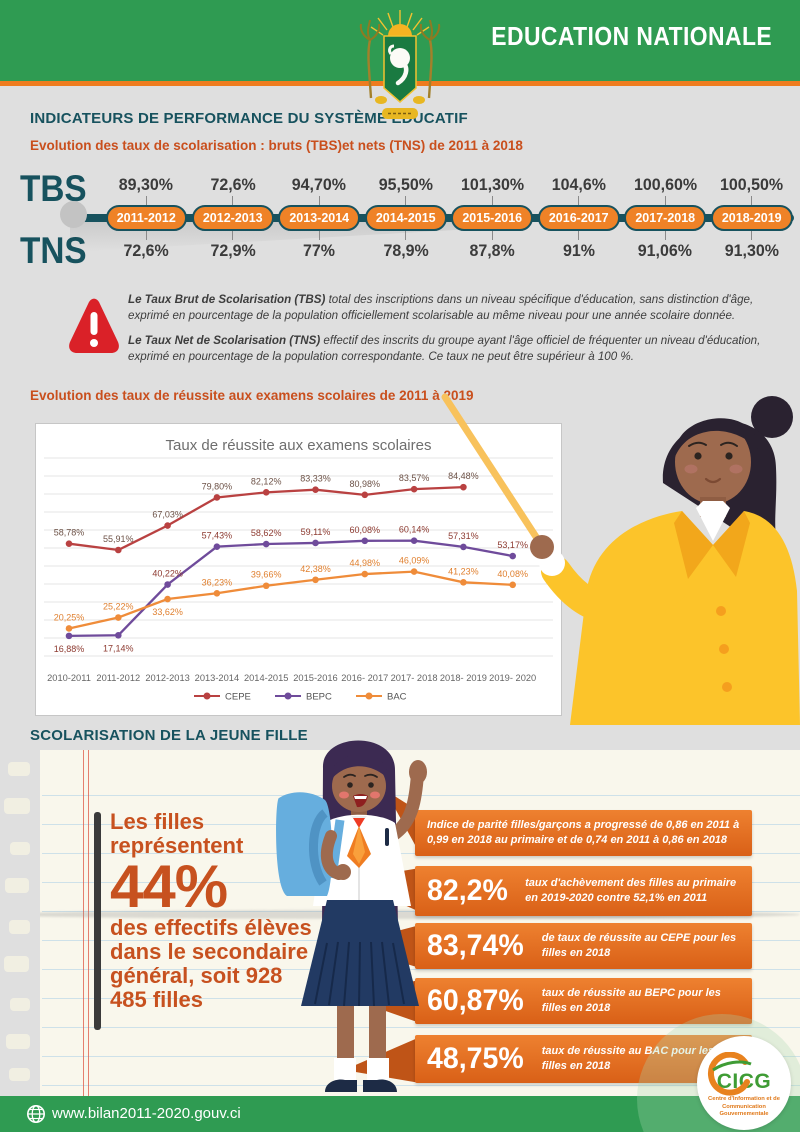 The width and height of the screenshot is (800, 1132). What do you see at coordinates (405, 218) in the screenshot?
I see `year-pill: 2014-2015` at bounding box center [405, 218].